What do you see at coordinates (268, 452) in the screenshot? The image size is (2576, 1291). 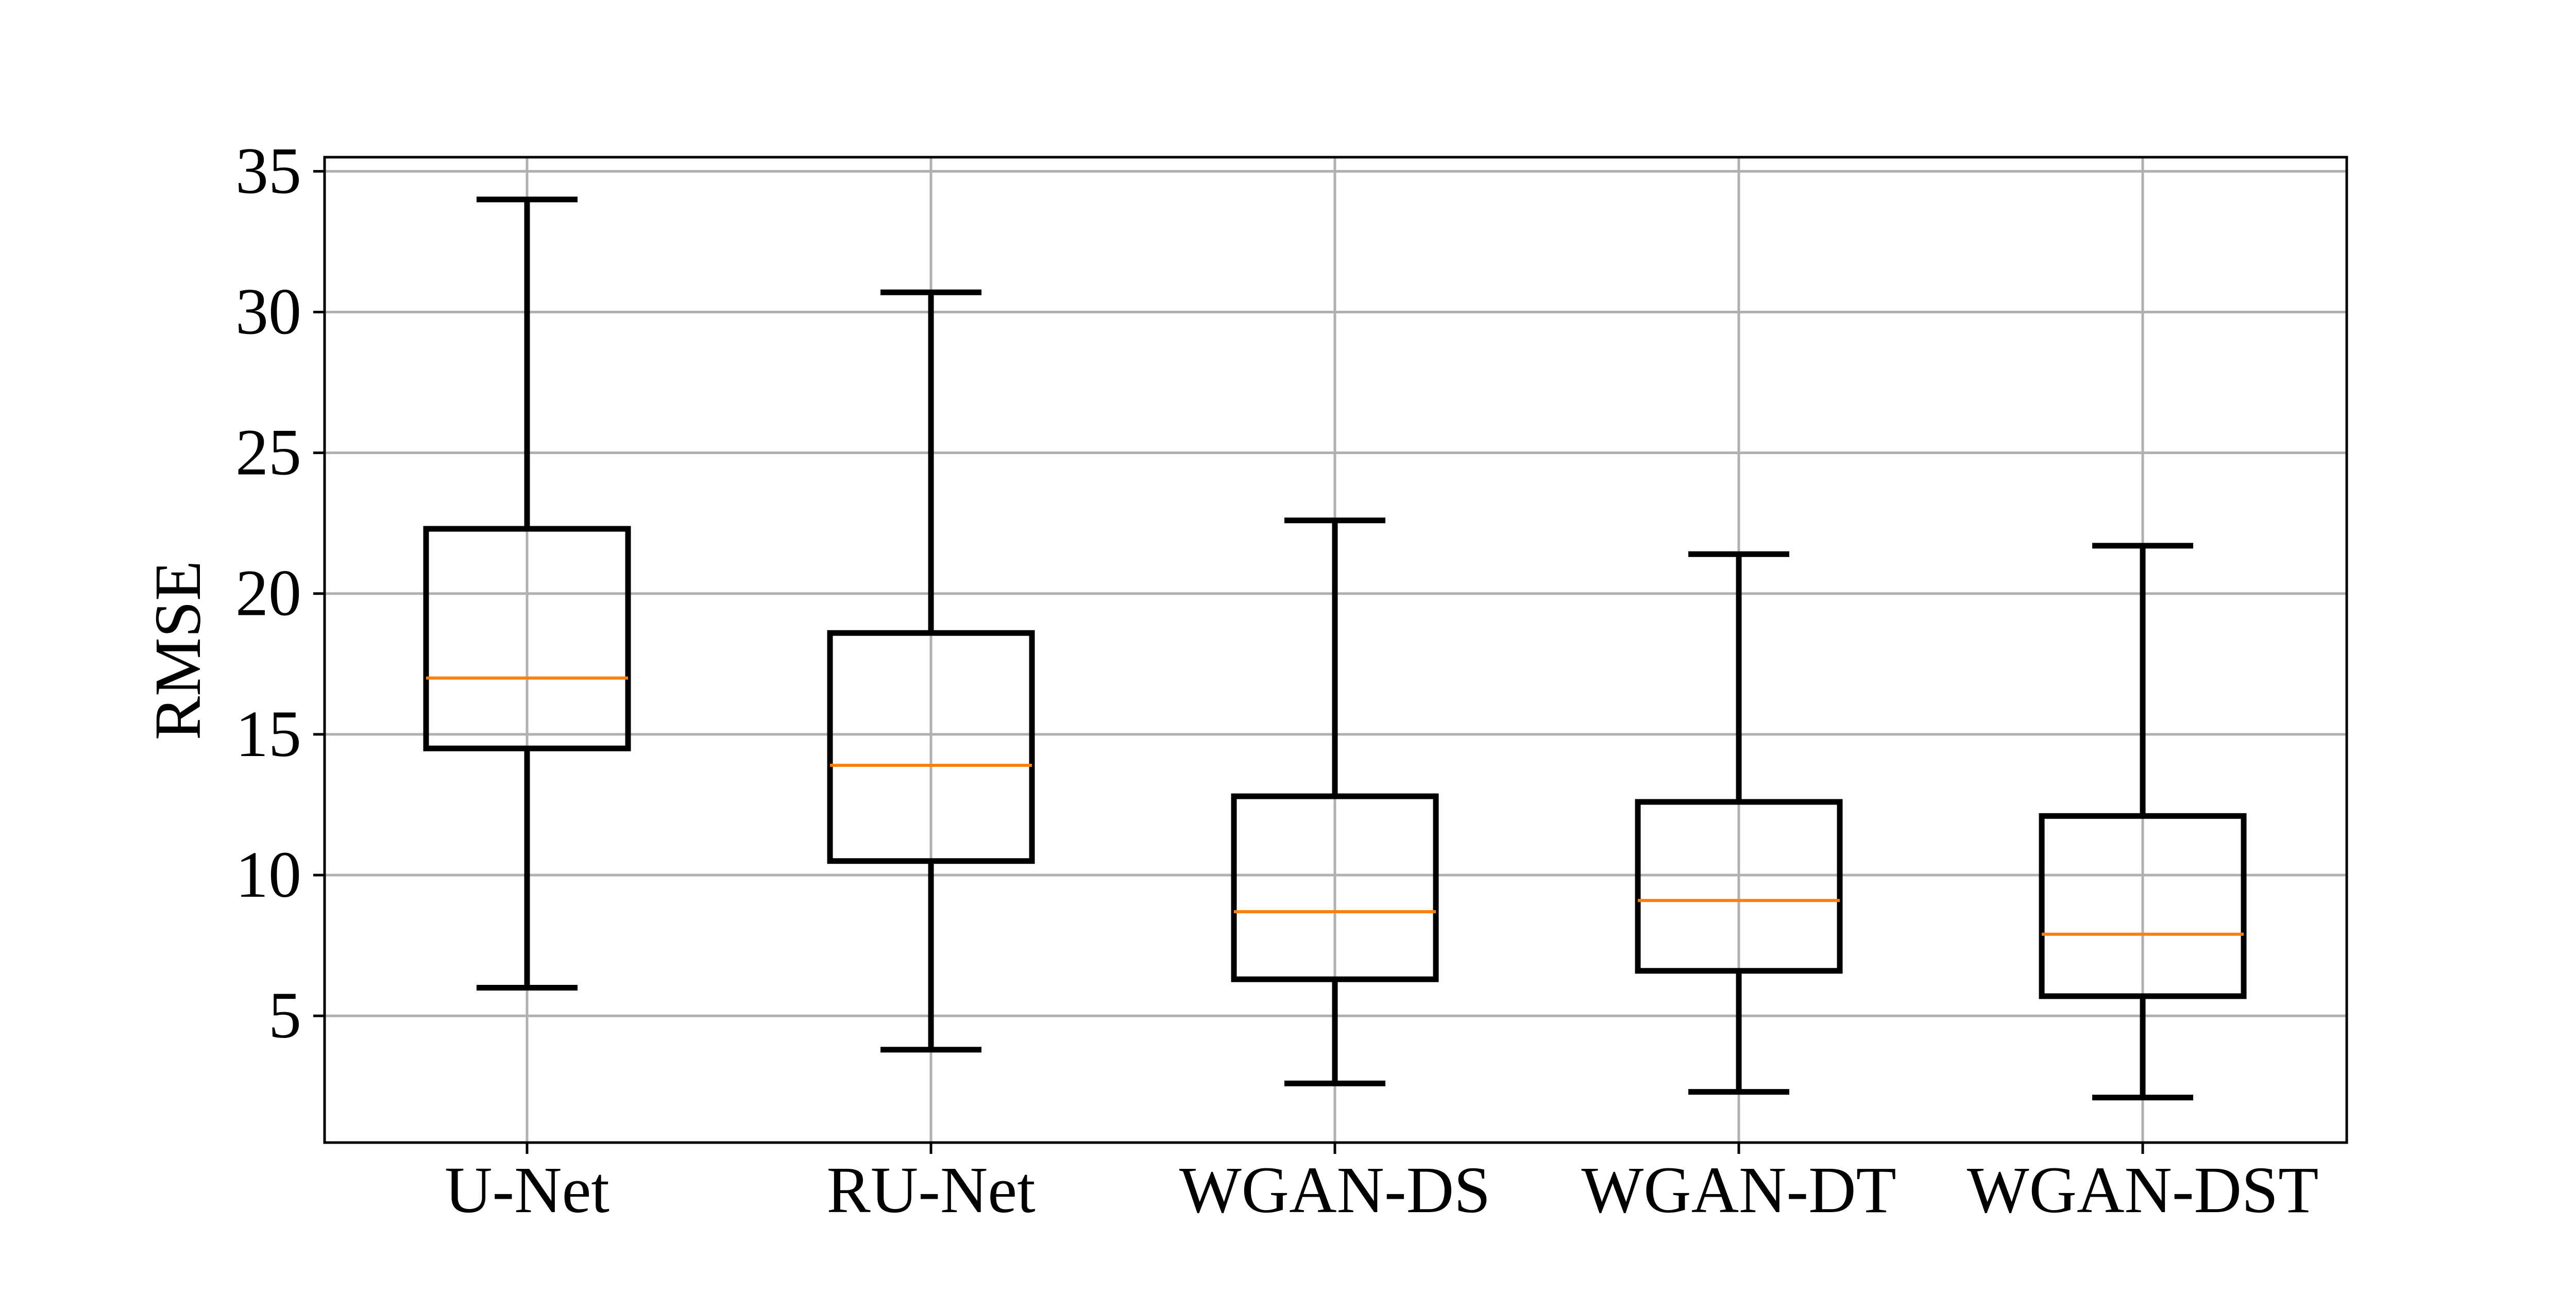 I see `y-tick-label: 25` at bounding box center [268, 452].